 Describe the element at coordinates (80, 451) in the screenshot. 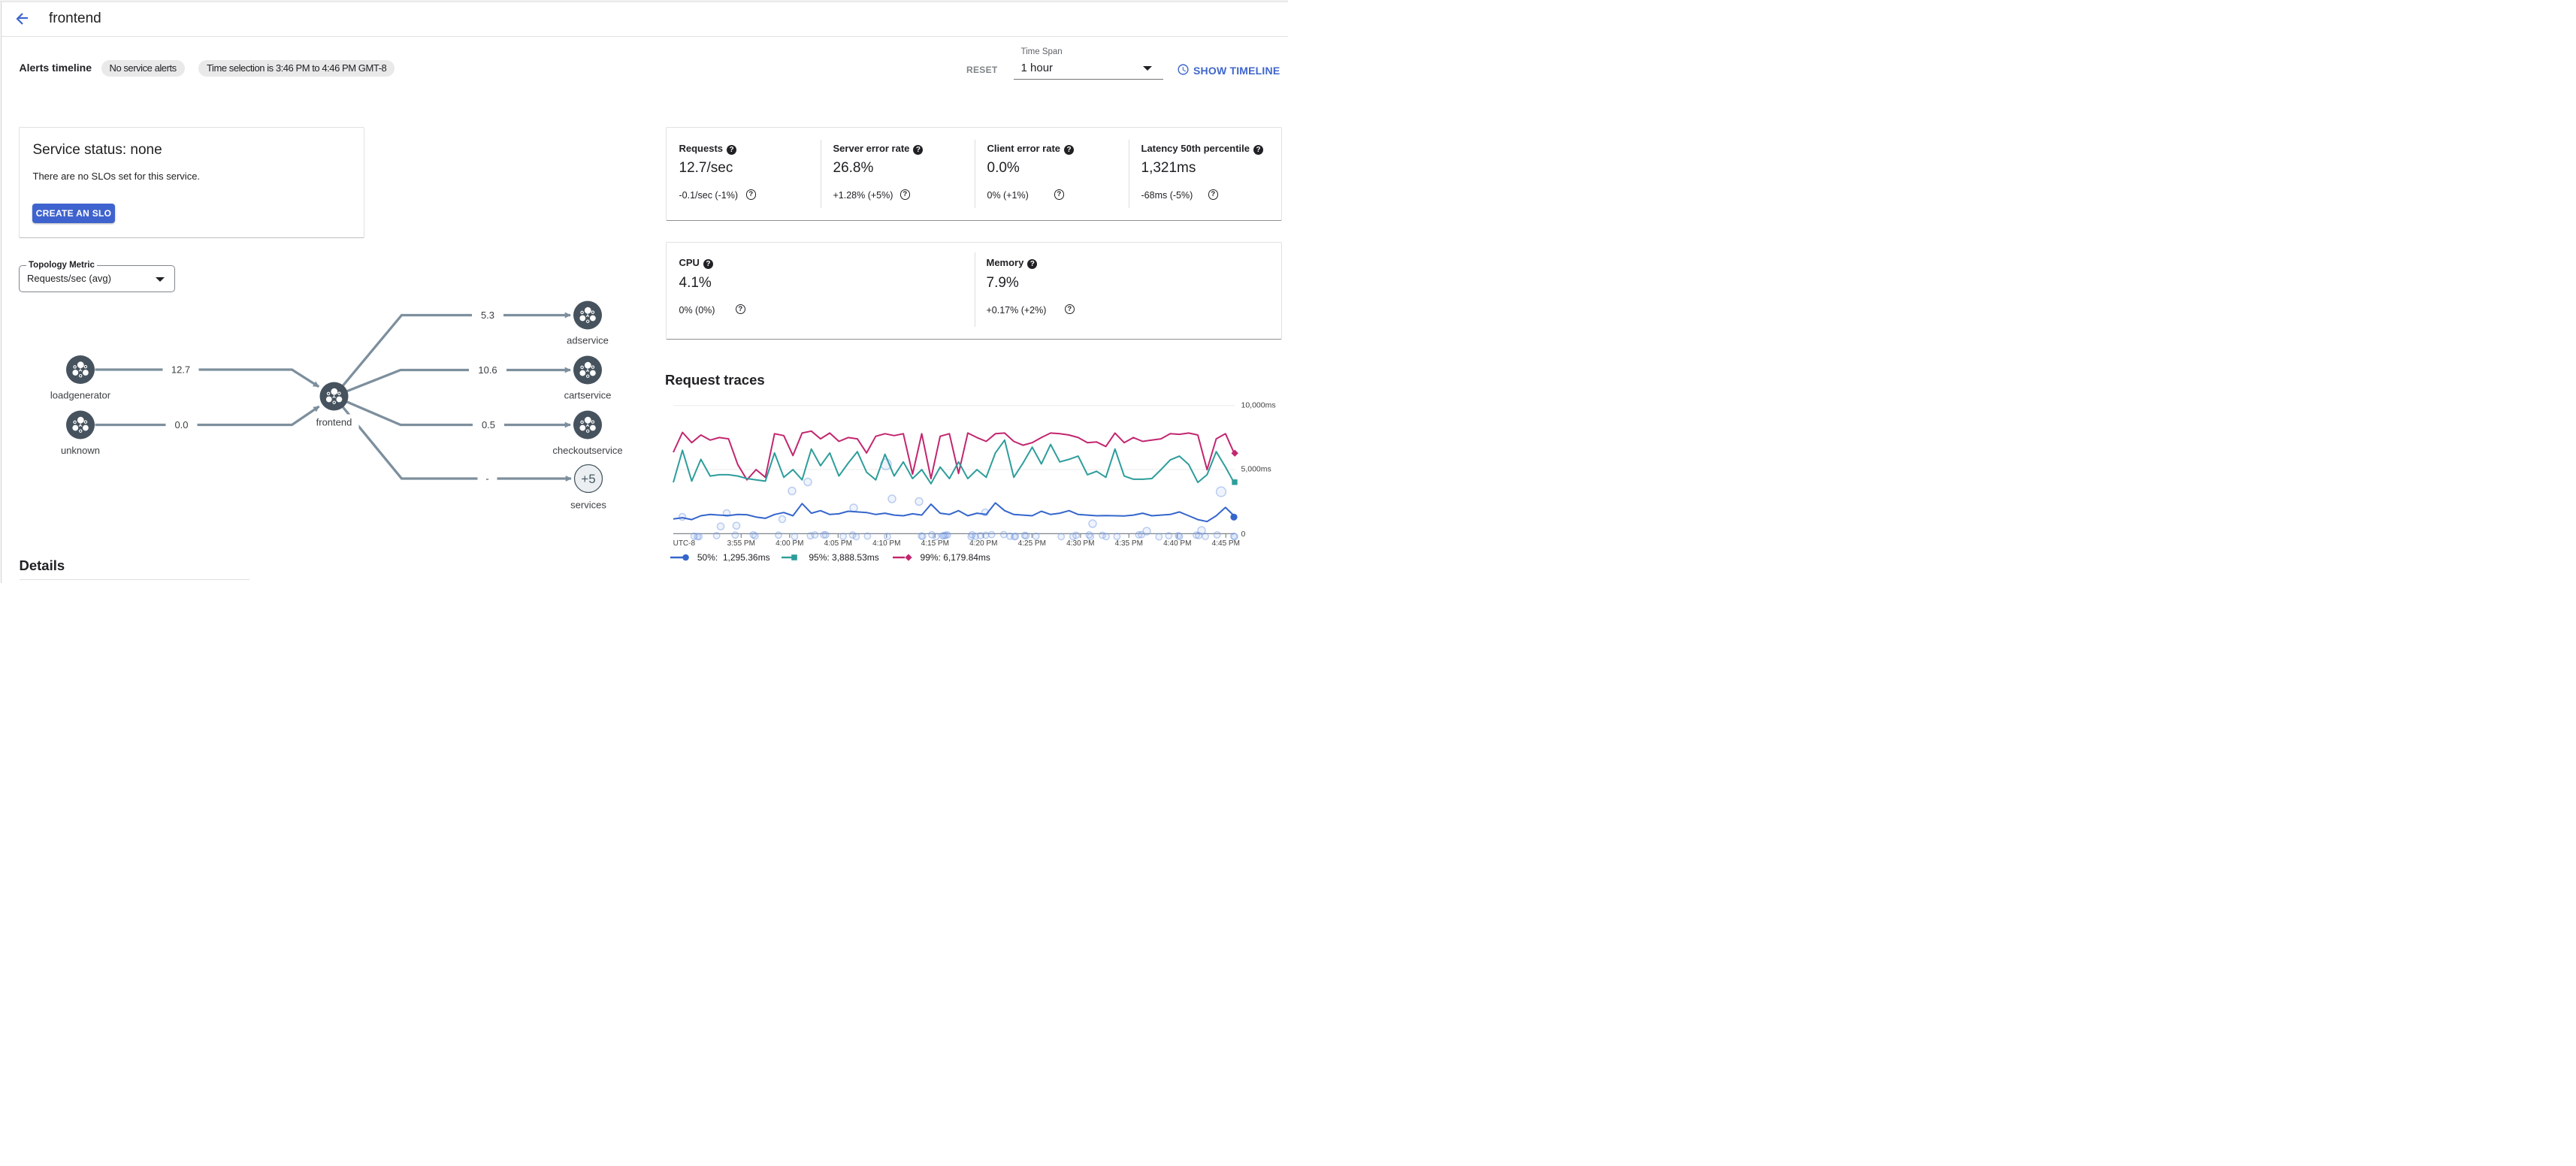

I see `svg-text: unknown` at that location.